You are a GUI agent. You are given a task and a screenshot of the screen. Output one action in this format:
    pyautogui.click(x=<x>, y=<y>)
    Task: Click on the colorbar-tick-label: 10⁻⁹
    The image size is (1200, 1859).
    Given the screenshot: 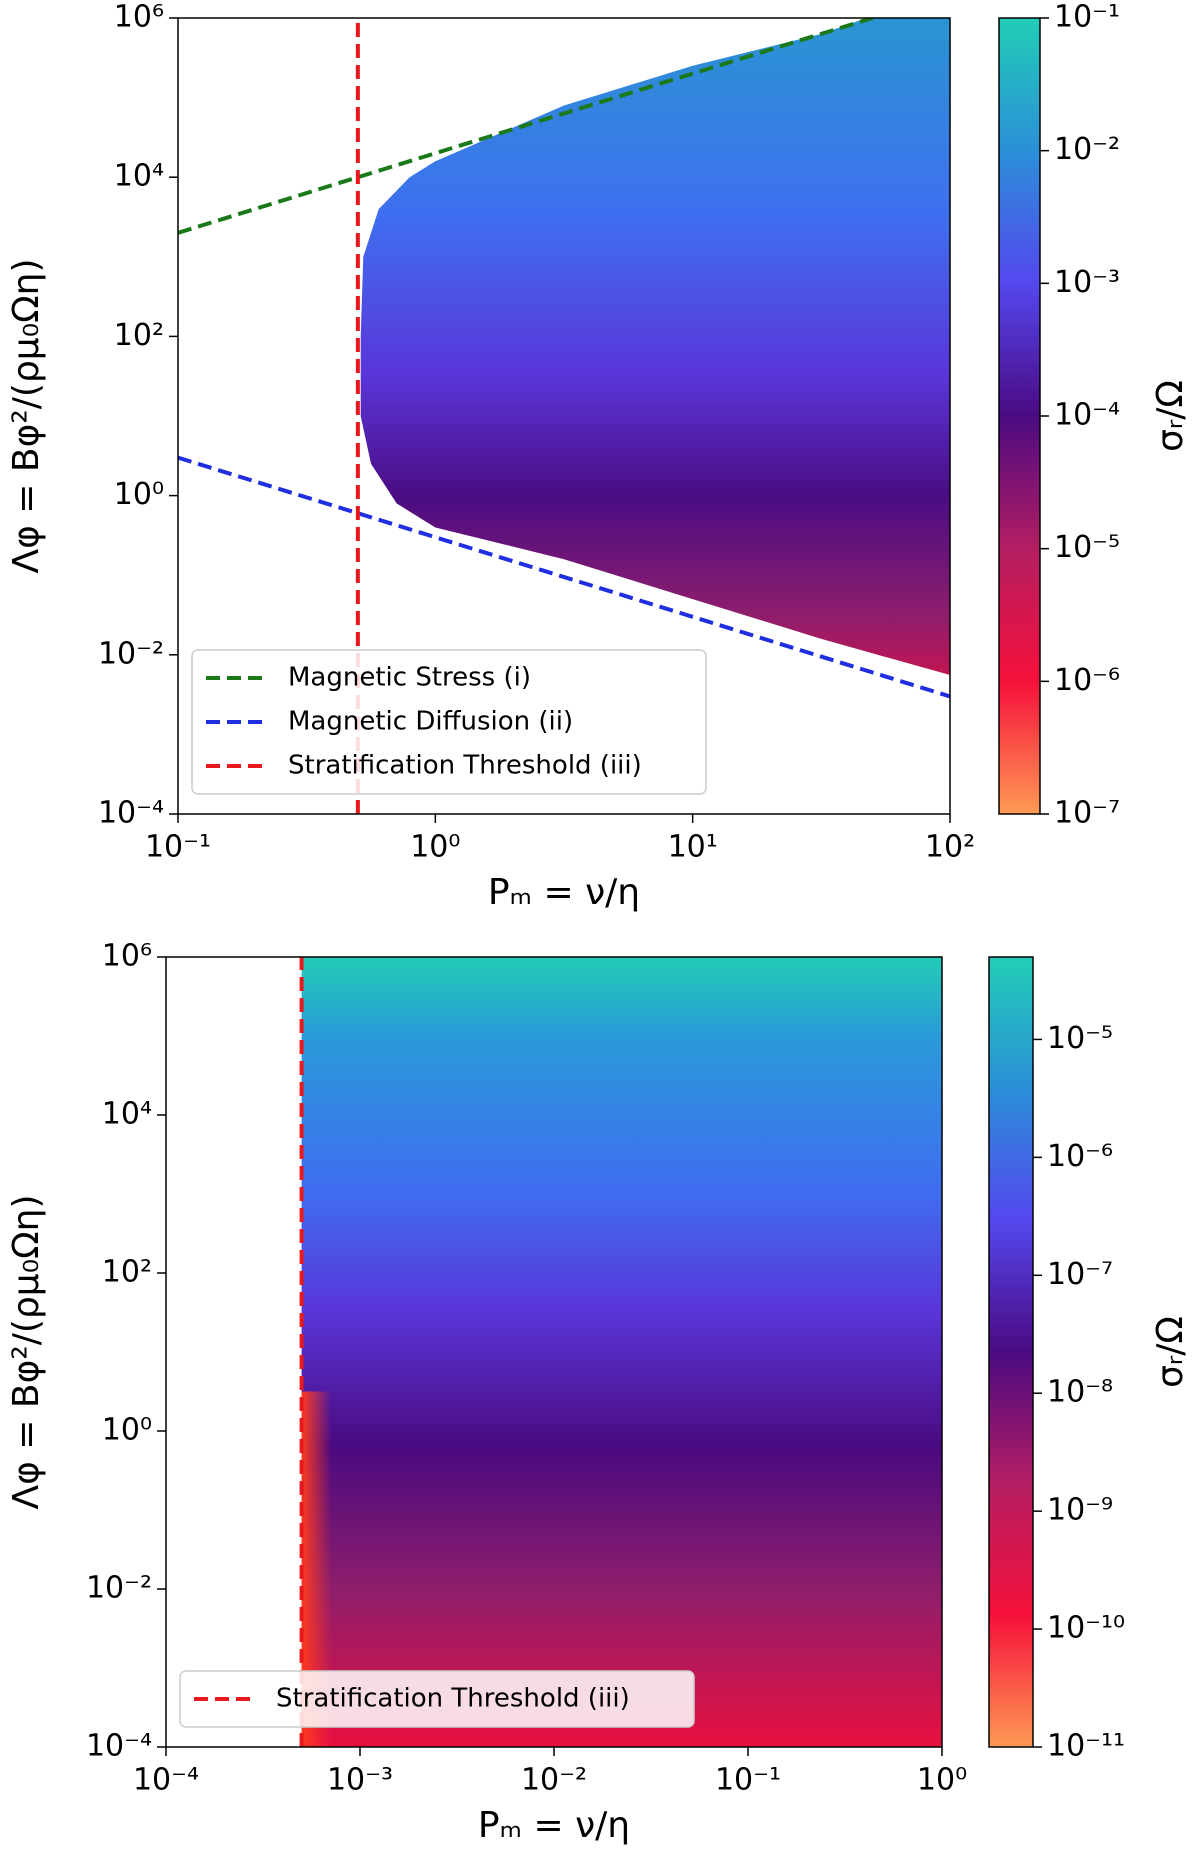 What is the action you would take?
    pyautogui.click(x=1080, y=1510)
    